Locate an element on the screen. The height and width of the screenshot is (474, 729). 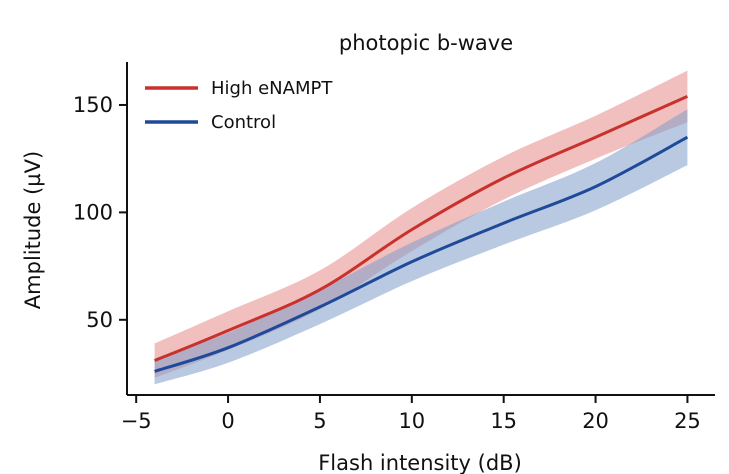
x-ticks: −5 0 5 10 15 20 25 is located at coordinates (411, 414).